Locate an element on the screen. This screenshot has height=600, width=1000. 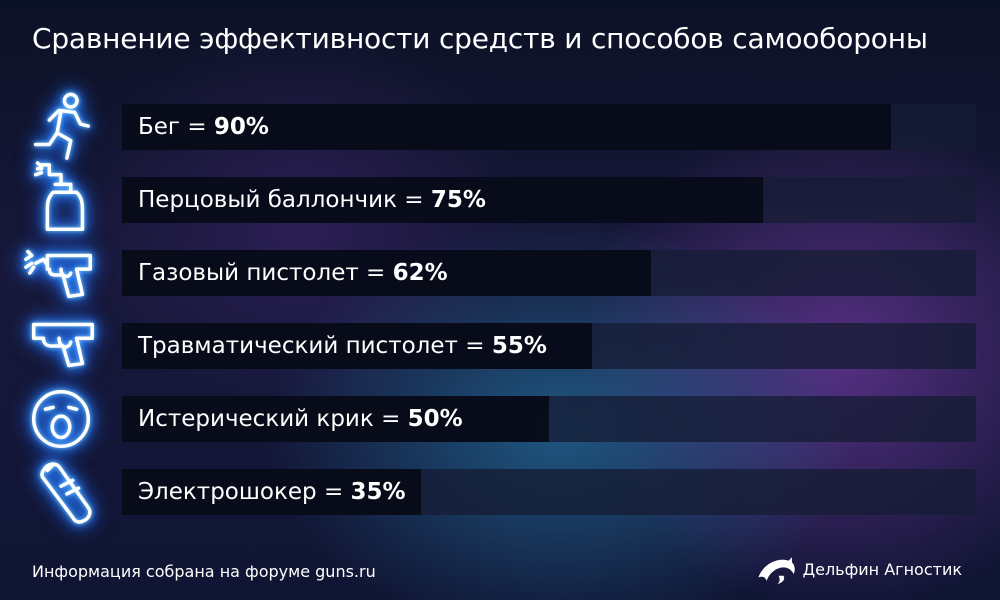
bar-track: Перцовый баллончик = 75% is located at coordinates (549, 200).